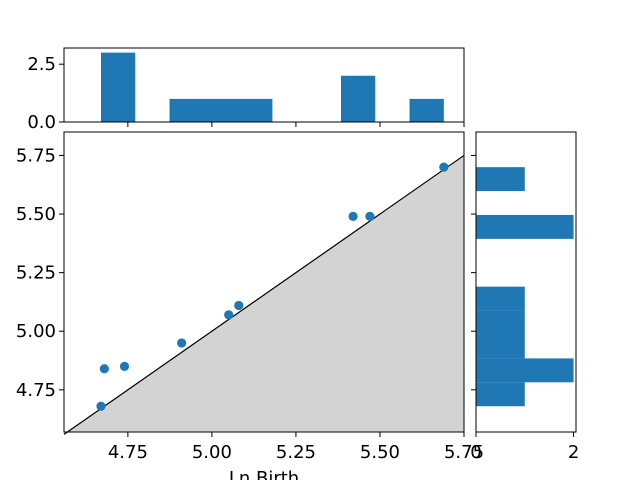 The height and width of the screenshot is (480, 640). I want to click on y-tick-label-3: 5.25, so click(36, 273).